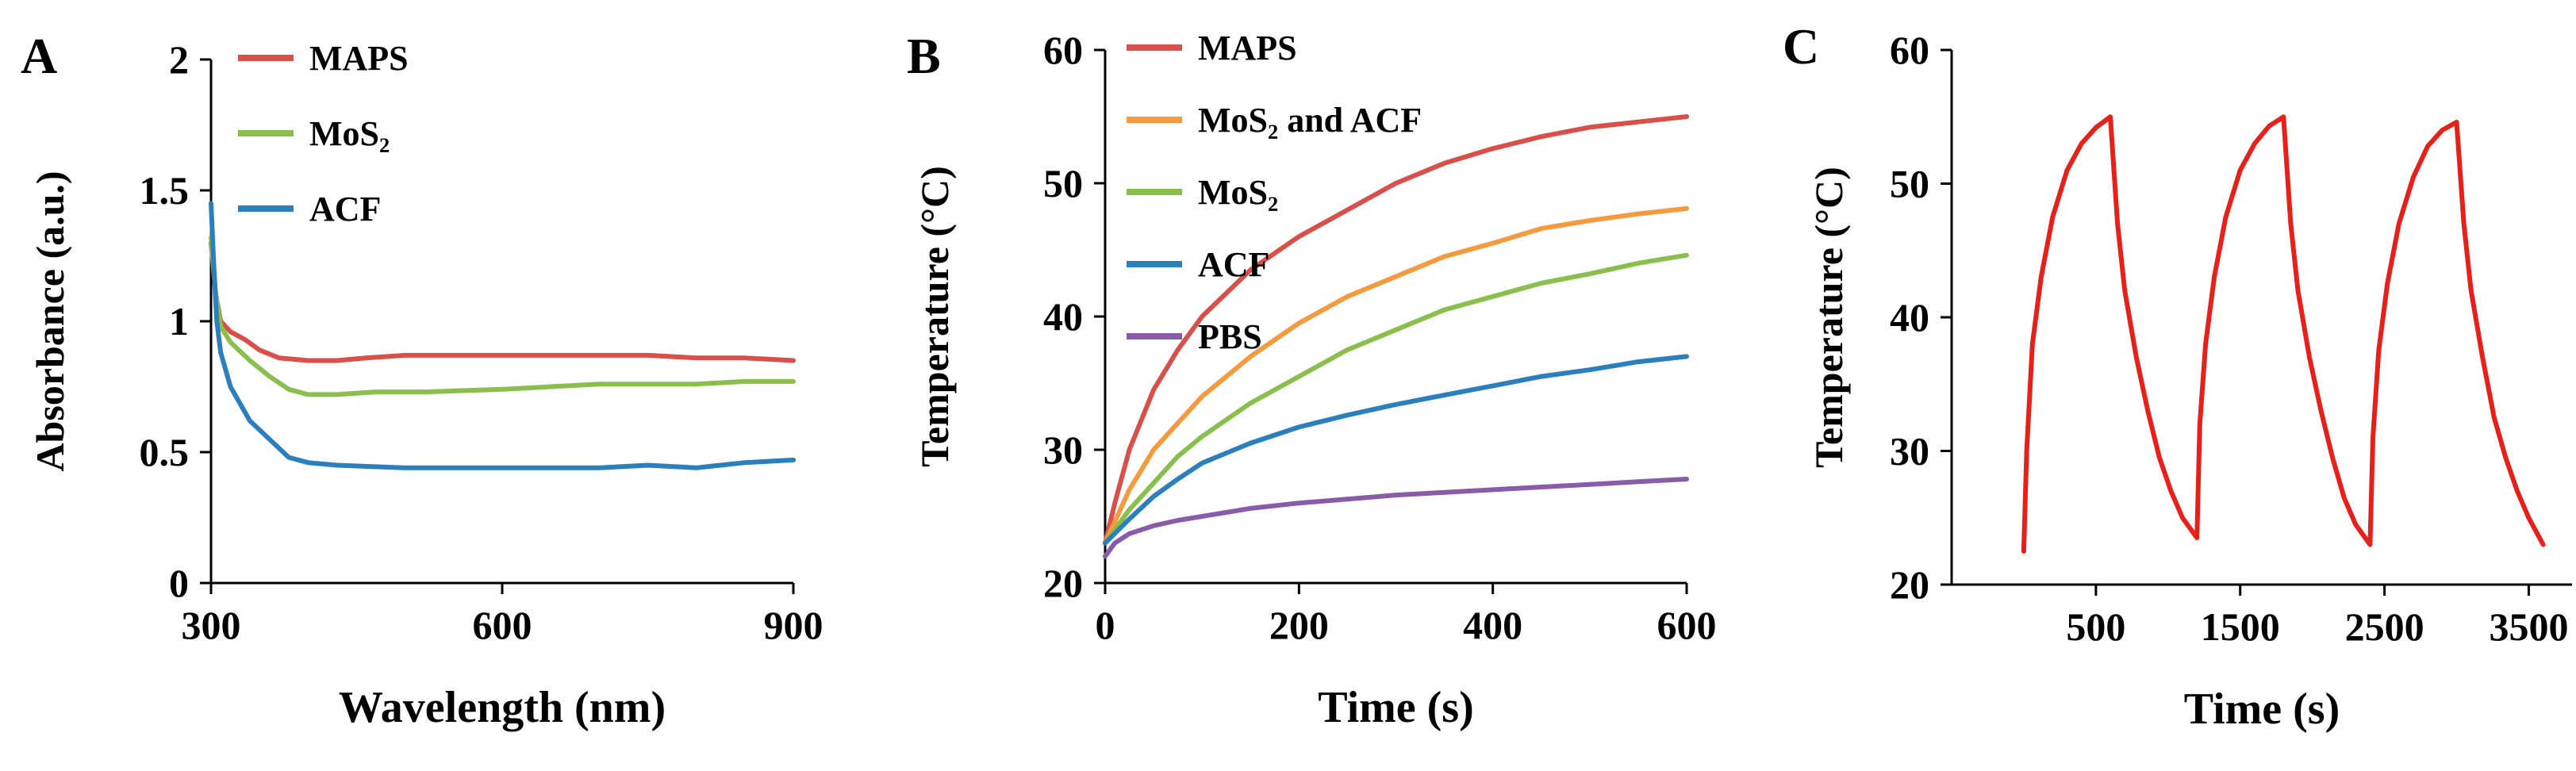 Image resolution: width=2576 pixels, height=771 pixels. I want to click on panel-label: B, so click(924, 56).